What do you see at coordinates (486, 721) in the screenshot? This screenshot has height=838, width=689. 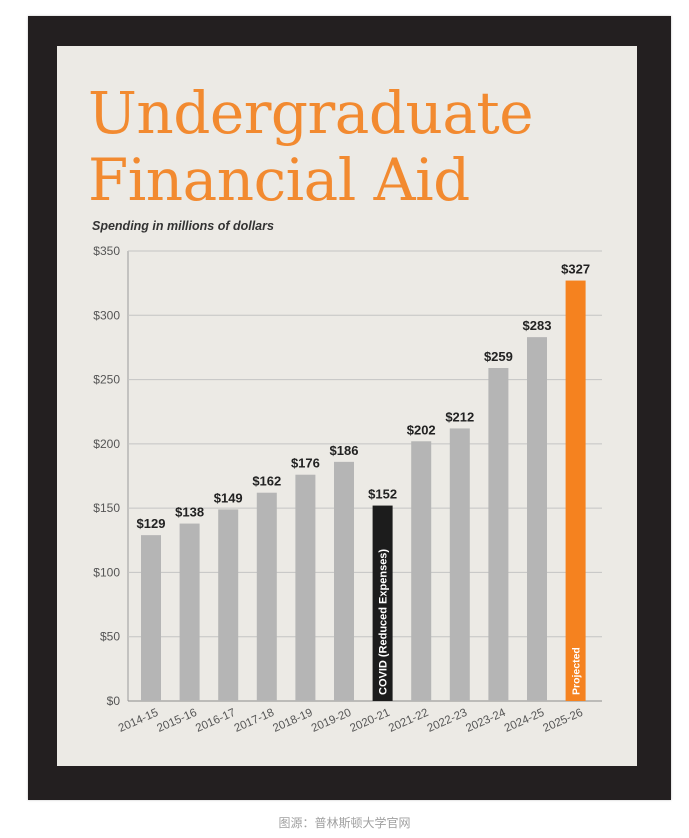 I see `x-tick-label: 2023-24` at bounding box center [486, 721].